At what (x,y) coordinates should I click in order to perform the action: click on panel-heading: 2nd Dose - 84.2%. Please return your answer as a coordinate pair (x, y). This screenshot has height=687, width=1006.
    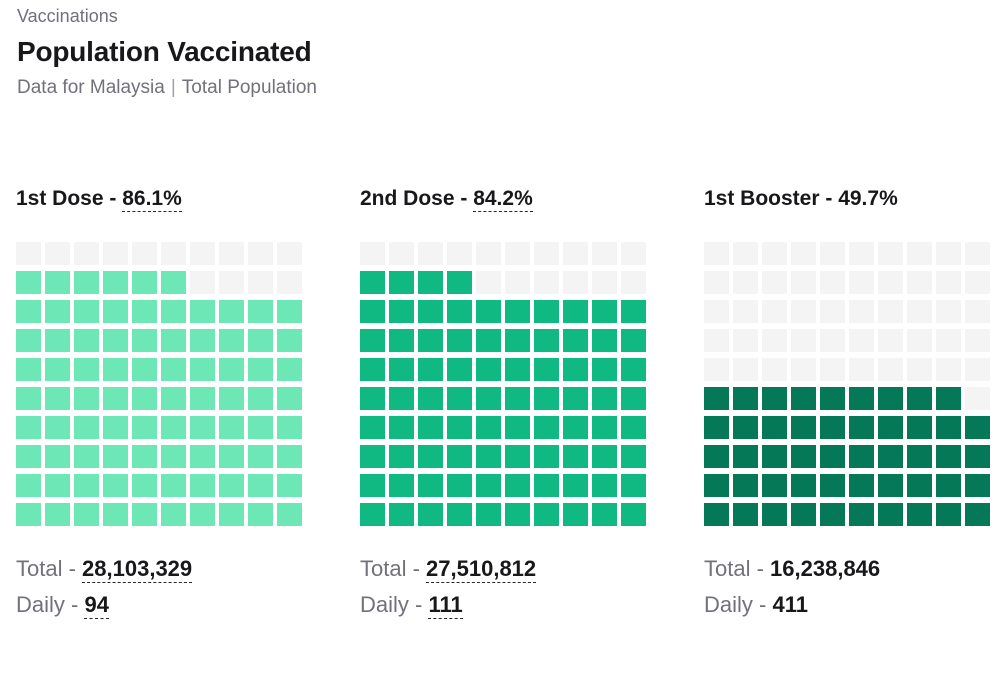
    Looking at the image, I should click on (446, 199).